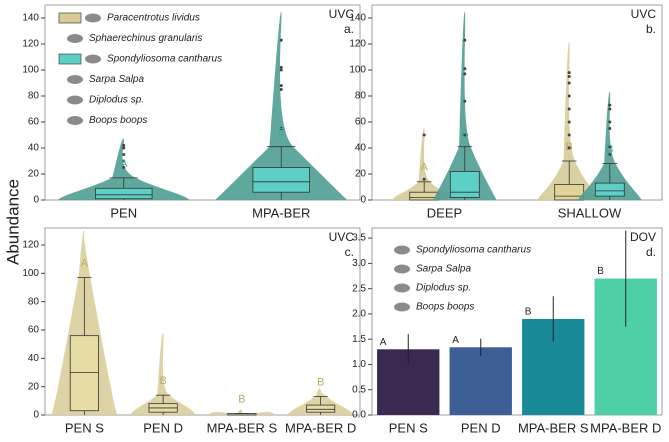 This screenshot has height=442, width=669. What do you see at coordinates (359, 364) in the screenshot?
I see `y-tick-label: 1.0` at bounding box center [359, 364].